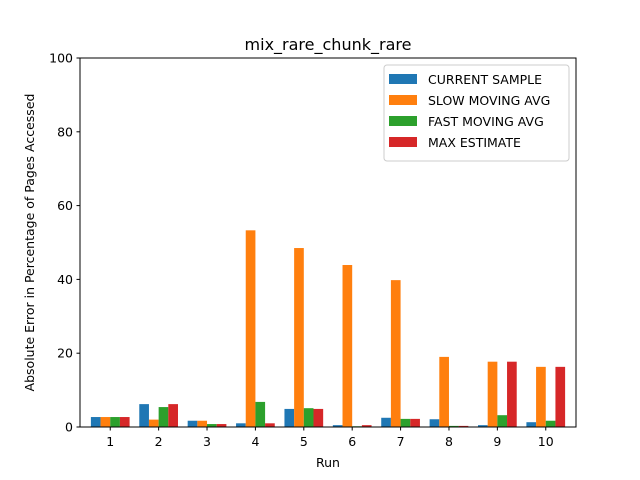  Describe the element at coordinates (61, 58) in the screenshot. I see `y-tick-label: 100` at that location.